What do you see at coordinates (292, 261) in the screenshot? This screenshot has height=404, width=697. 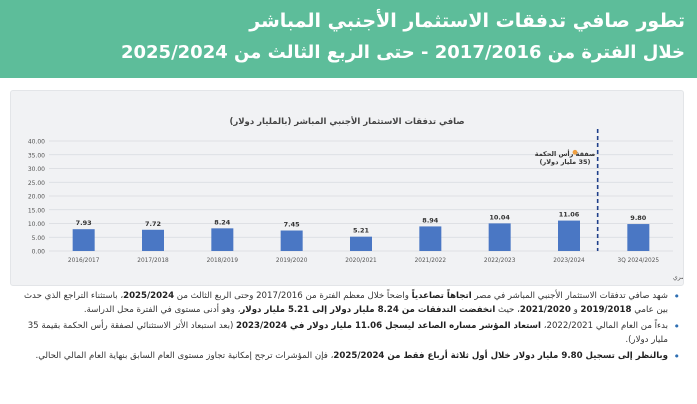 I see `x-tick-label: 2019/2020` at bounding box center [292, 261].